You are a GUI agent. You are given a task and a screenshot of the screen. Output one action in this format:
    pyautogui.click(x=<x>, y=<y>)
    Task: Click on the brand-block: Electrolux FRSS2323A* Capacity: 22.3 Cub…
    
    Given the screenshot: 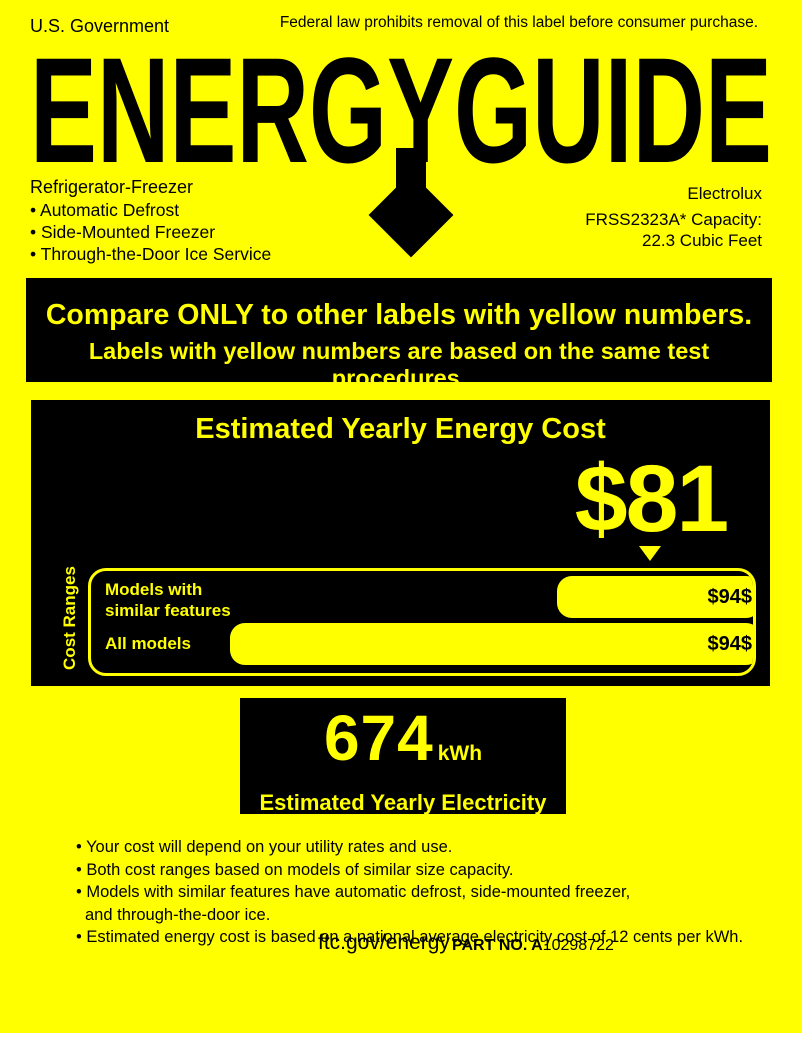 What is the action you would take?
    pyautogui.click(x=673, y=217)
    